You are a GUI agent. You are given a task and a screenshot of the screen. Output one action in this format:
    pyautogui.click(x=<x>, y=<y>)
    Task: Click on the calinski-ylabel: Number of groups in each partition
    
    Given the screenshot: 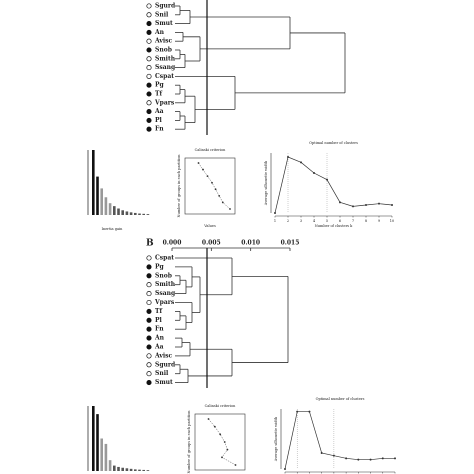 What is the action you would take?
    pyautogui.click(x=189, y=442)
    